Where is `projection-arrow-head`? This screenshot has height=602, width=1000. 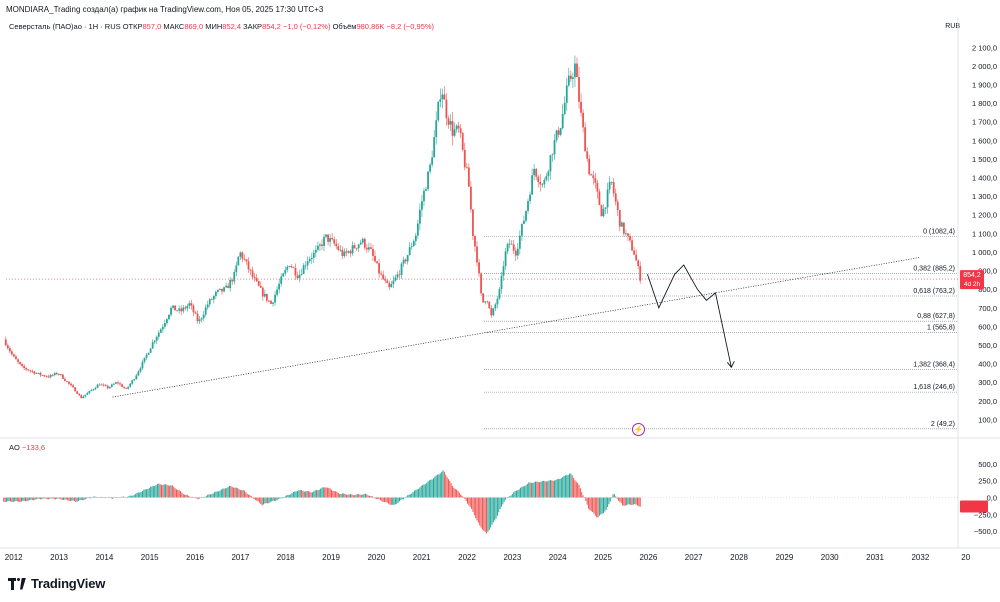
projection-arrow-head is located at coordinates (730, 365).